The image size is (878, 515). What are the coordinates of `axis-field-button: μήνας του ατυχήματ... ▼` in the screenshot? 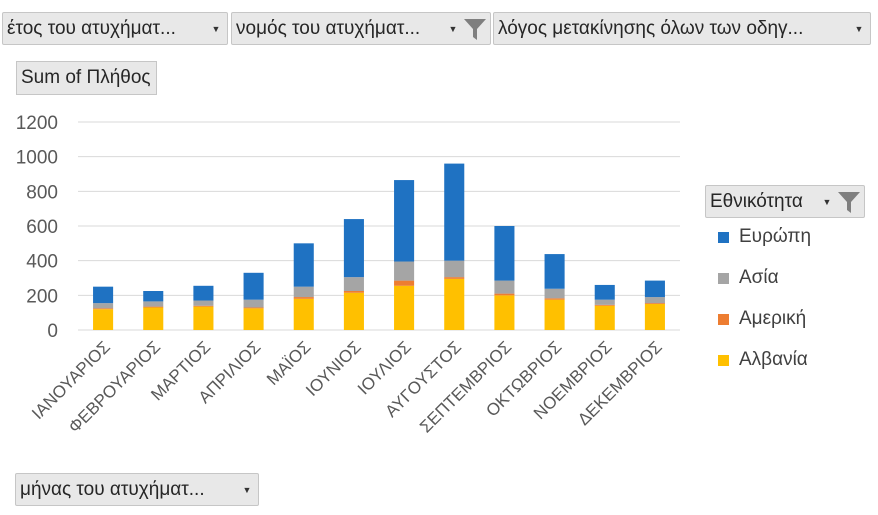 It's located at (137, 489).